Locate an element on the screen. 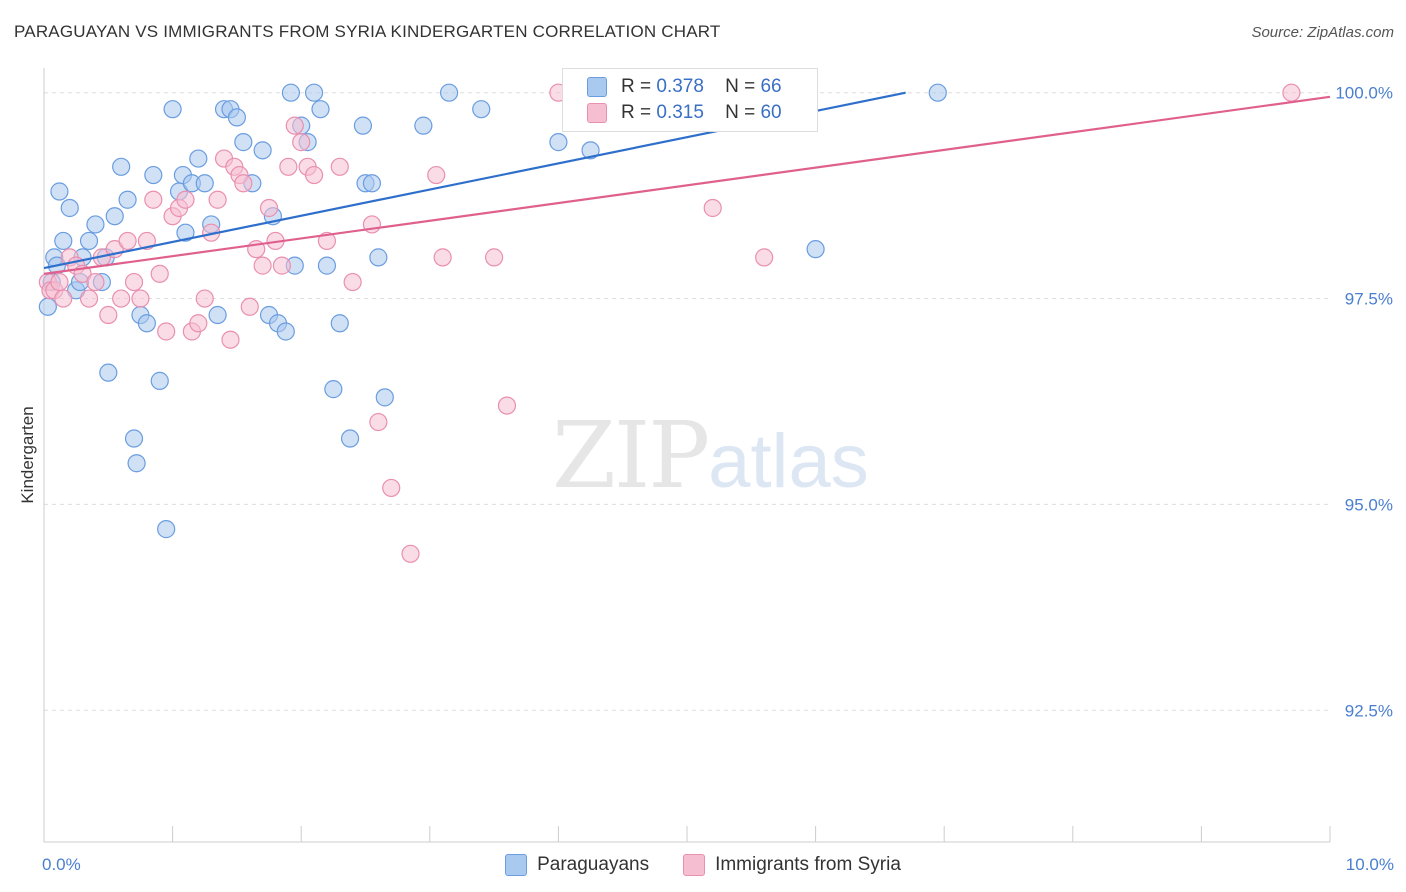  stats-legend-swatch-pink is located at coordinates (597, 113).